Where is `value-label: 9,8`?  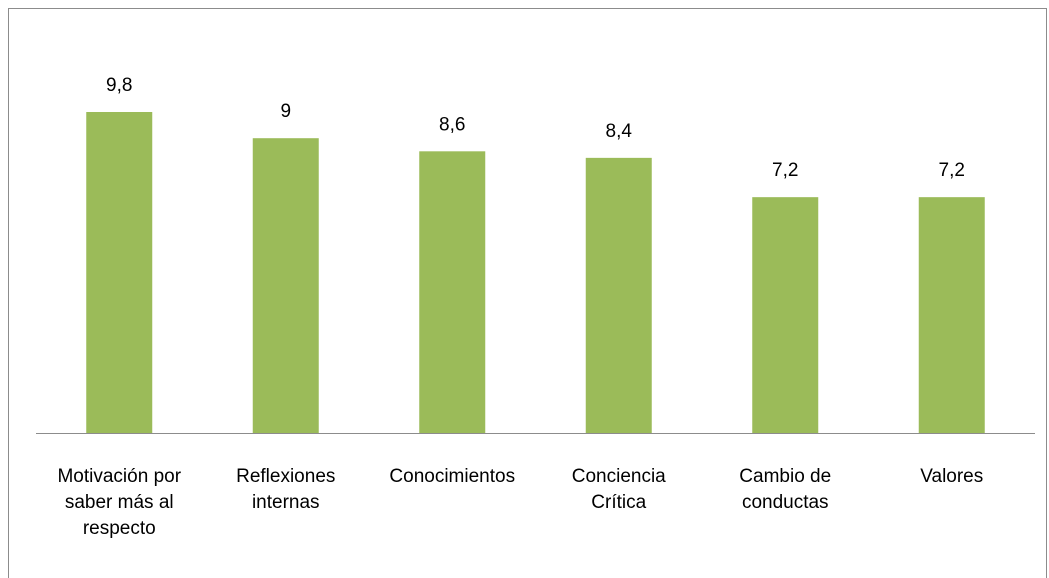 value-label: 9,8 is located at coordinates (119, 85).